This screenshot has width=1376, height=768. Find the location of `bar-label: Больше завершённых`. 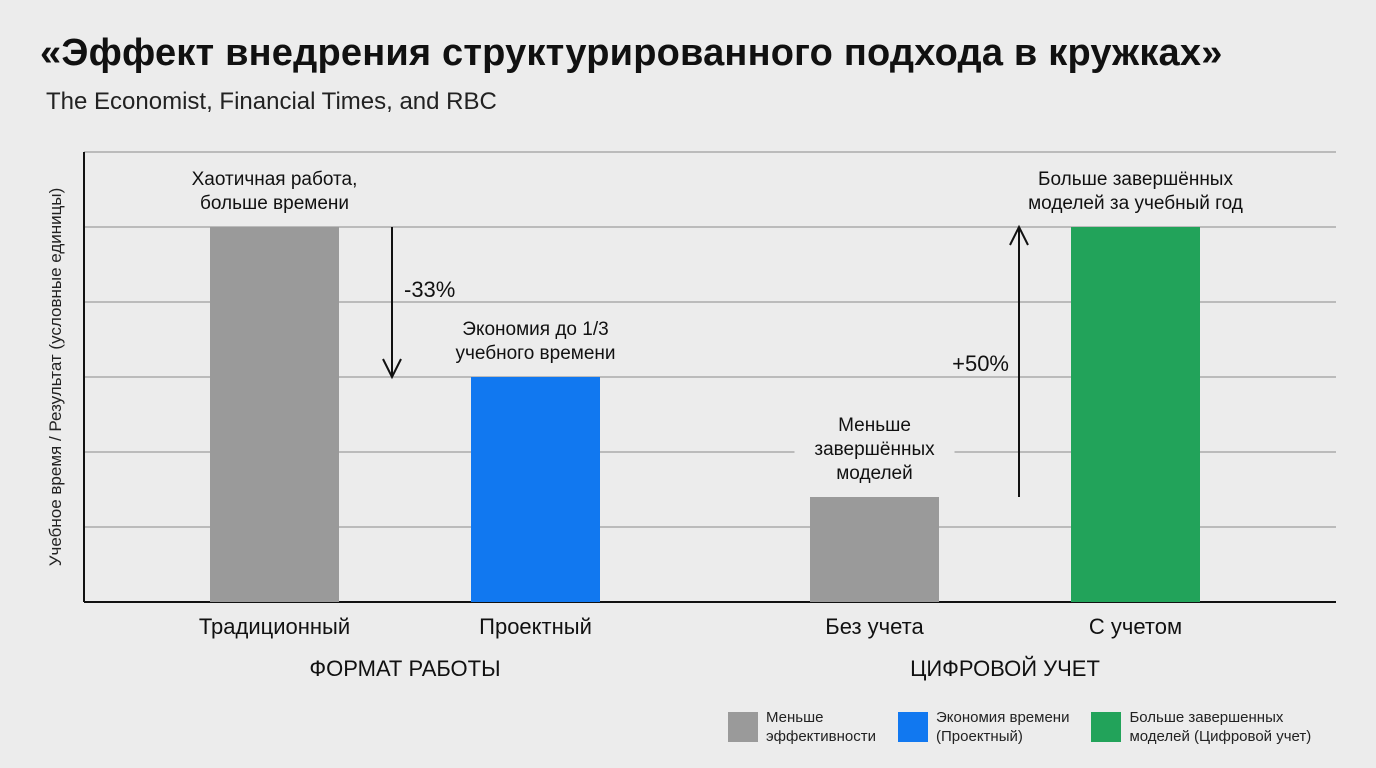

bar-label: Больше завершённых is located at coordinates (1135, 179).